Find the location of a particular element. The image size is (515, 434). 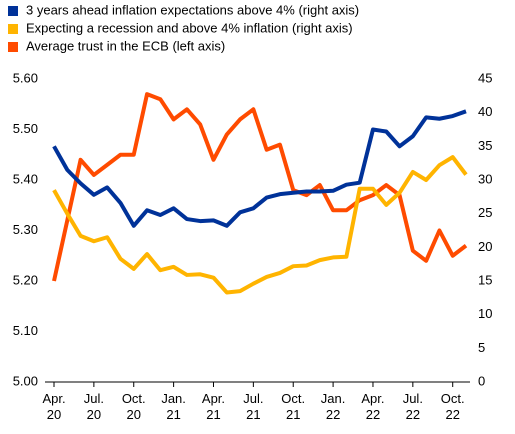

y2-tick-label: 10 is located at coordinates (485, 313).